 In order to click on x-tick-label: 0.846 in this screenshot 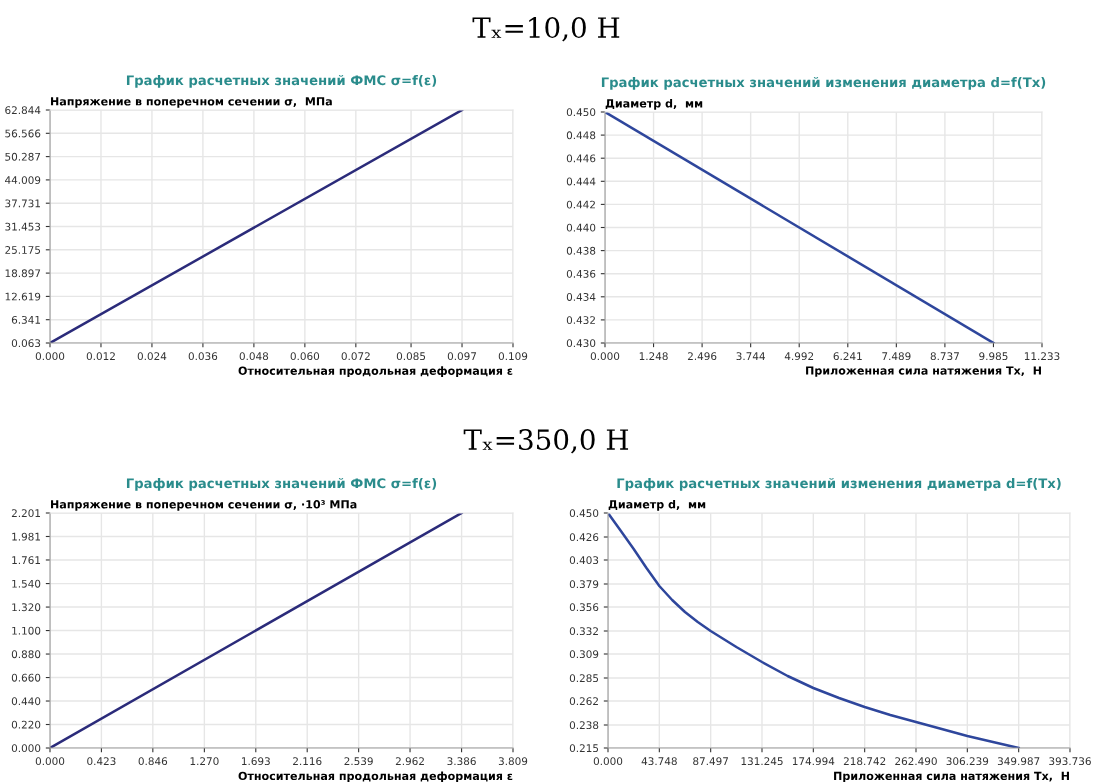, I will do `click(153, 761)`.